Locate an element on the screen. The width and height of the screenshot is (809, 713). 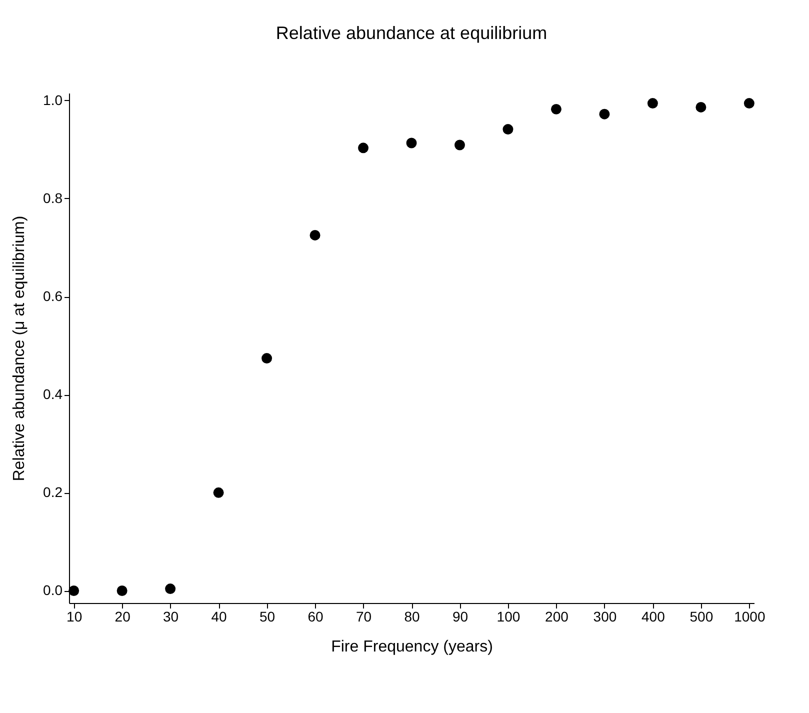
x-tick-label: 80 is located at coordinates (412, 616).